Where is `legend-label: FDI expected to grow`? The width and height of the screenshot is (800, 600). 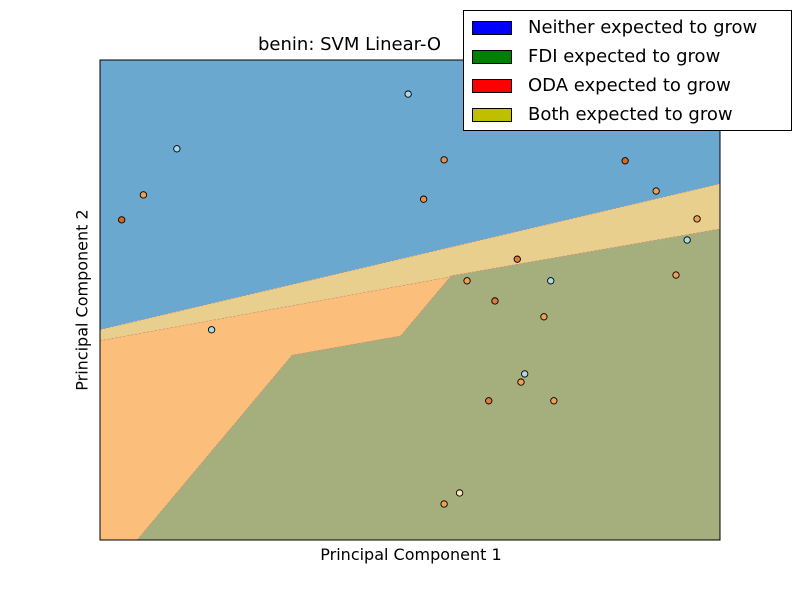 legend-label: FDI expected to grow is located at coordinates (624, 56).